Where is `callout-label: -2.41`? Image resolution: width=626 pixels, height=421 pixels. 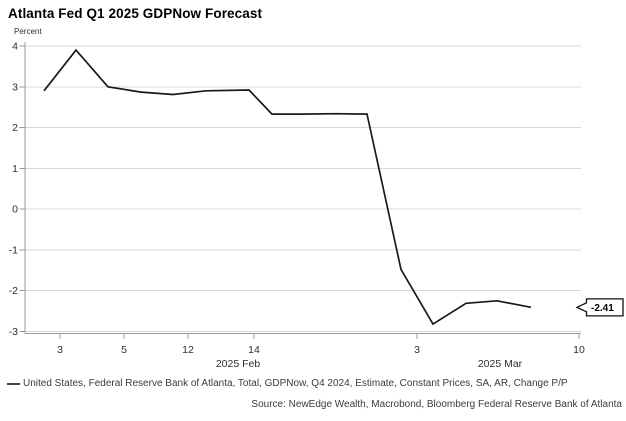 callout-label: -2.41 is located at coordinates (602, 308).